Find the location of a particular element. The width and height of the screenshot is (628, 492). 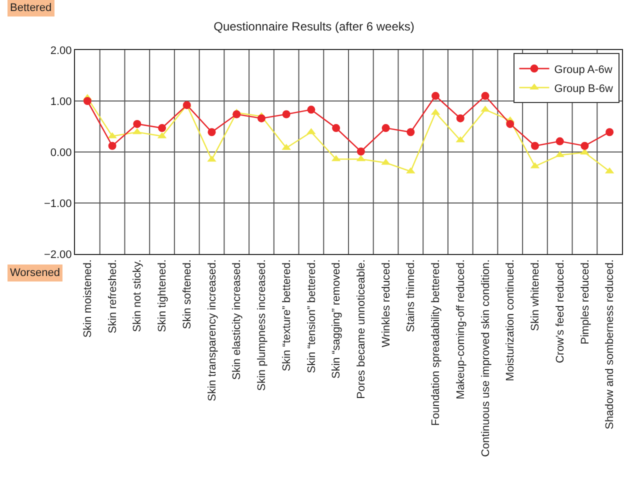

x-tick-label: Skin elasticity increased. is located at coordinates (237, 319).